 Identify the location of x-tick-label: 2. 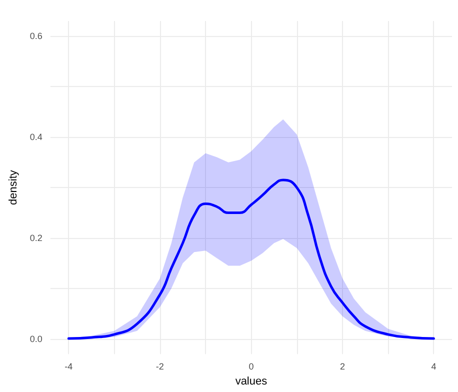
(342, 367).